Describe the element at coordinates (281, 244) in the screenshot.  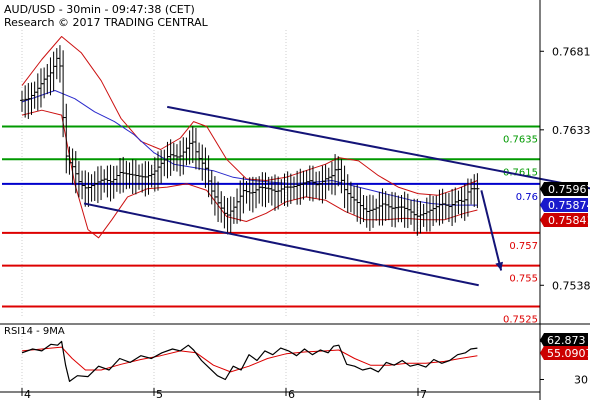
I see `channel-lower-line` at that location.